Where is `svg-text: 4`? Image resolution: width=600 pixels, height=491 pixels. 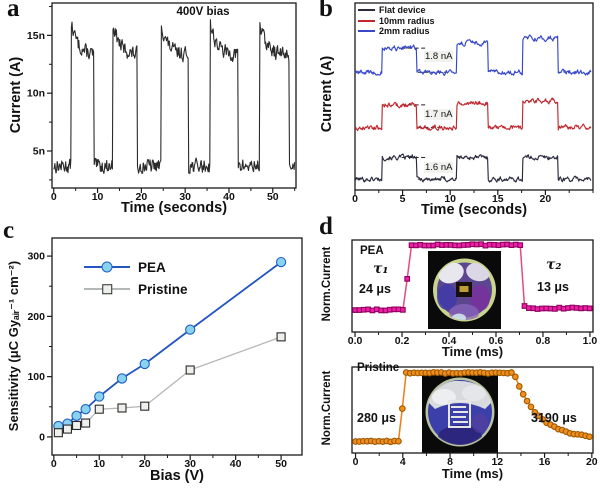
svg-text: 4 is located at coordinates (403, 462).